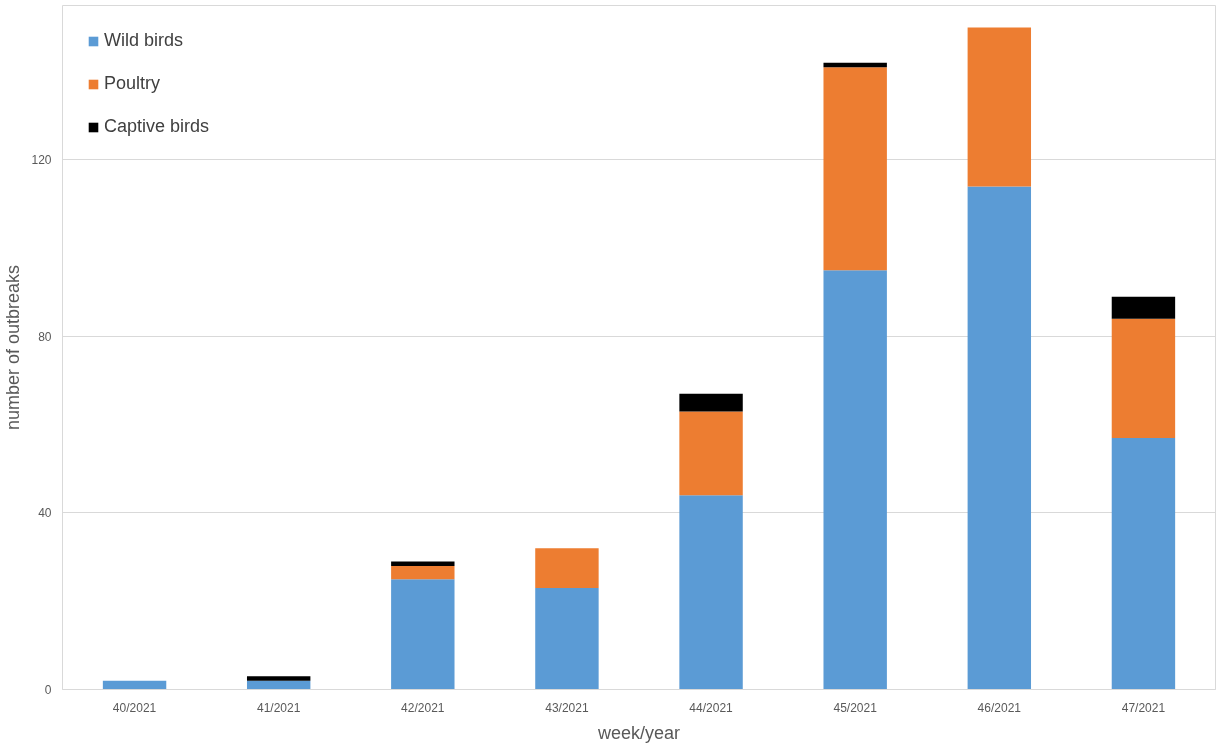  Describe the element at coordinates (638, 732) in the screenshot. I see `x-axis-title: week/year` at that location.